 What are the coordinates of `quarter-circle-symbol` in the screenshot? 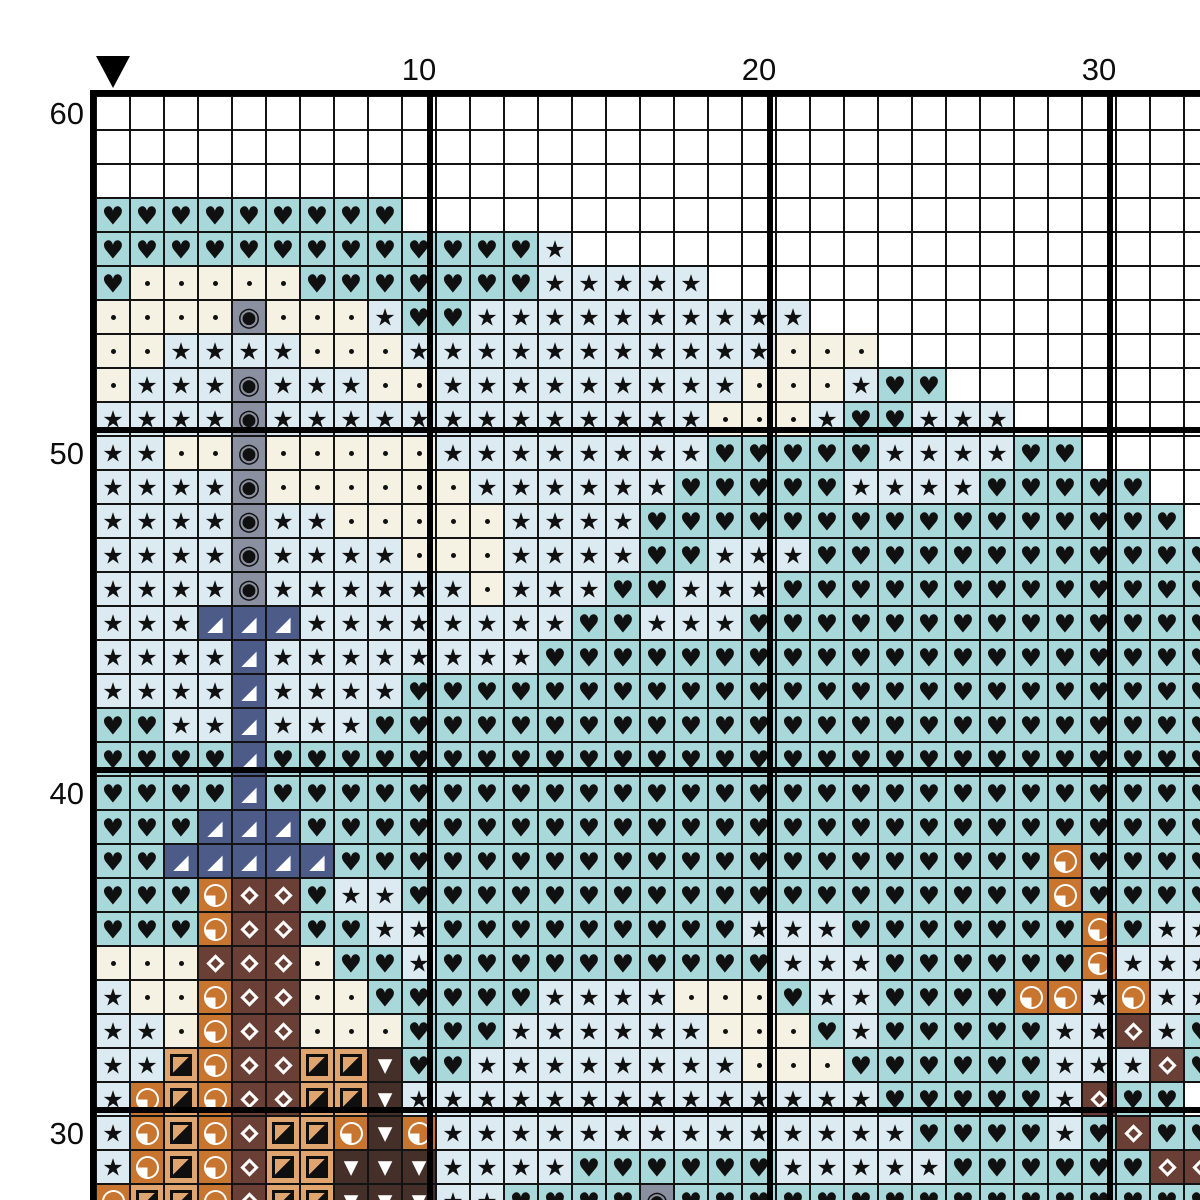 It's located at (215, 929).